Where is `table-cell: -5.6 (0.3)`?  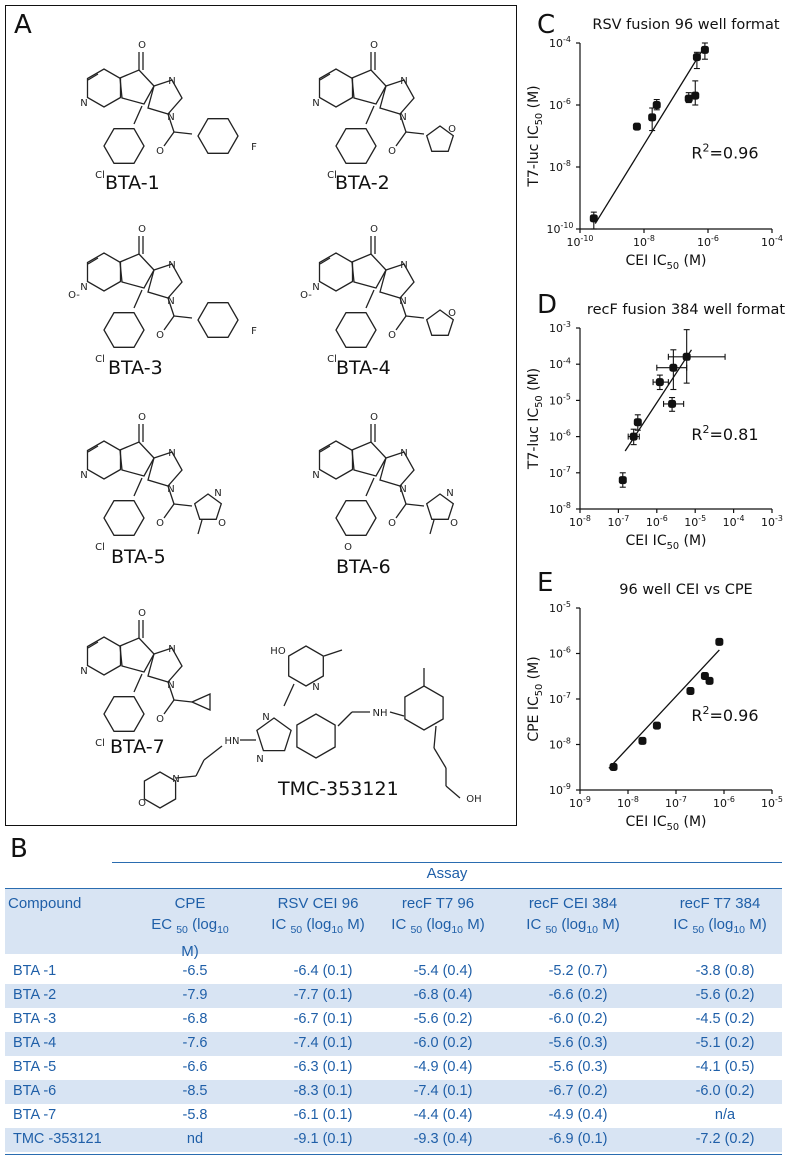 table-cell: -5.6 (0.3) is located at coordinates (578, 1067).